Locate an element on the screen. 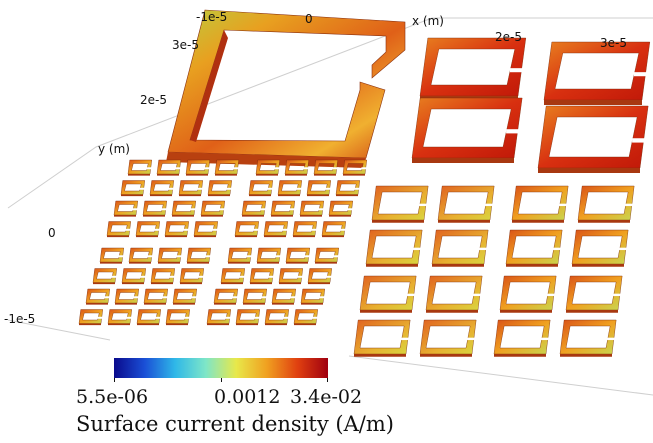  y-axis-label: y (m) is located at coordinates (114, 149).